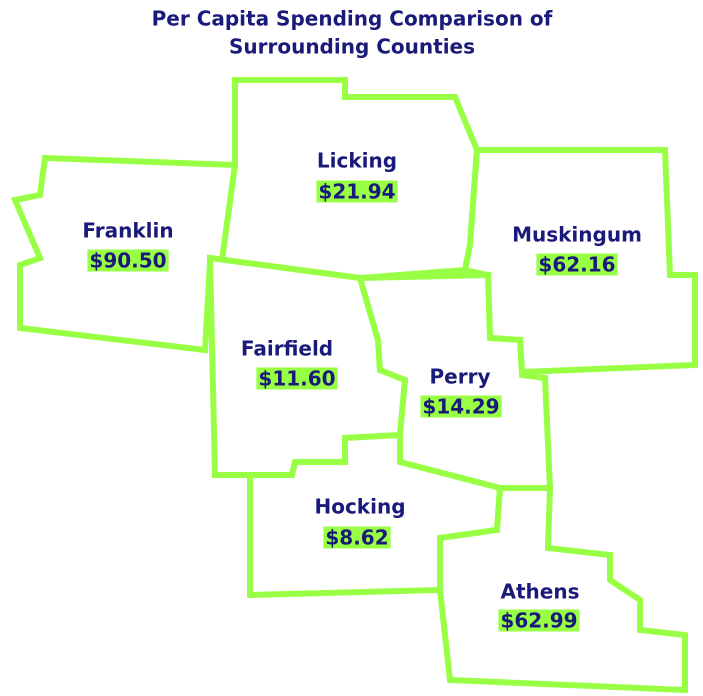 Image resolution: width=703 pixels, height=696 pixels. I want to click on county-spending: $8.62, so click(356, 538).